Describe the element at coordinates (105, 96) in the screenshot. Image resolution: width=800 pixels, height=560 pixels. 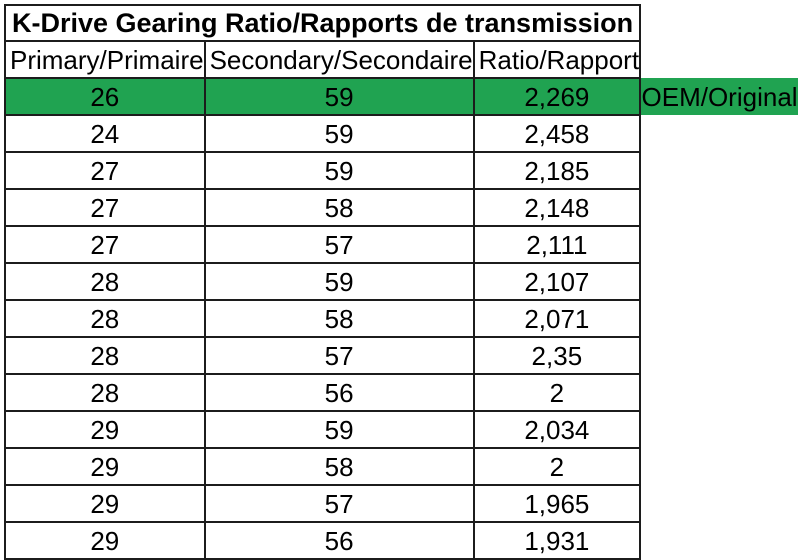
I see `primary-cell: 26` at that location.